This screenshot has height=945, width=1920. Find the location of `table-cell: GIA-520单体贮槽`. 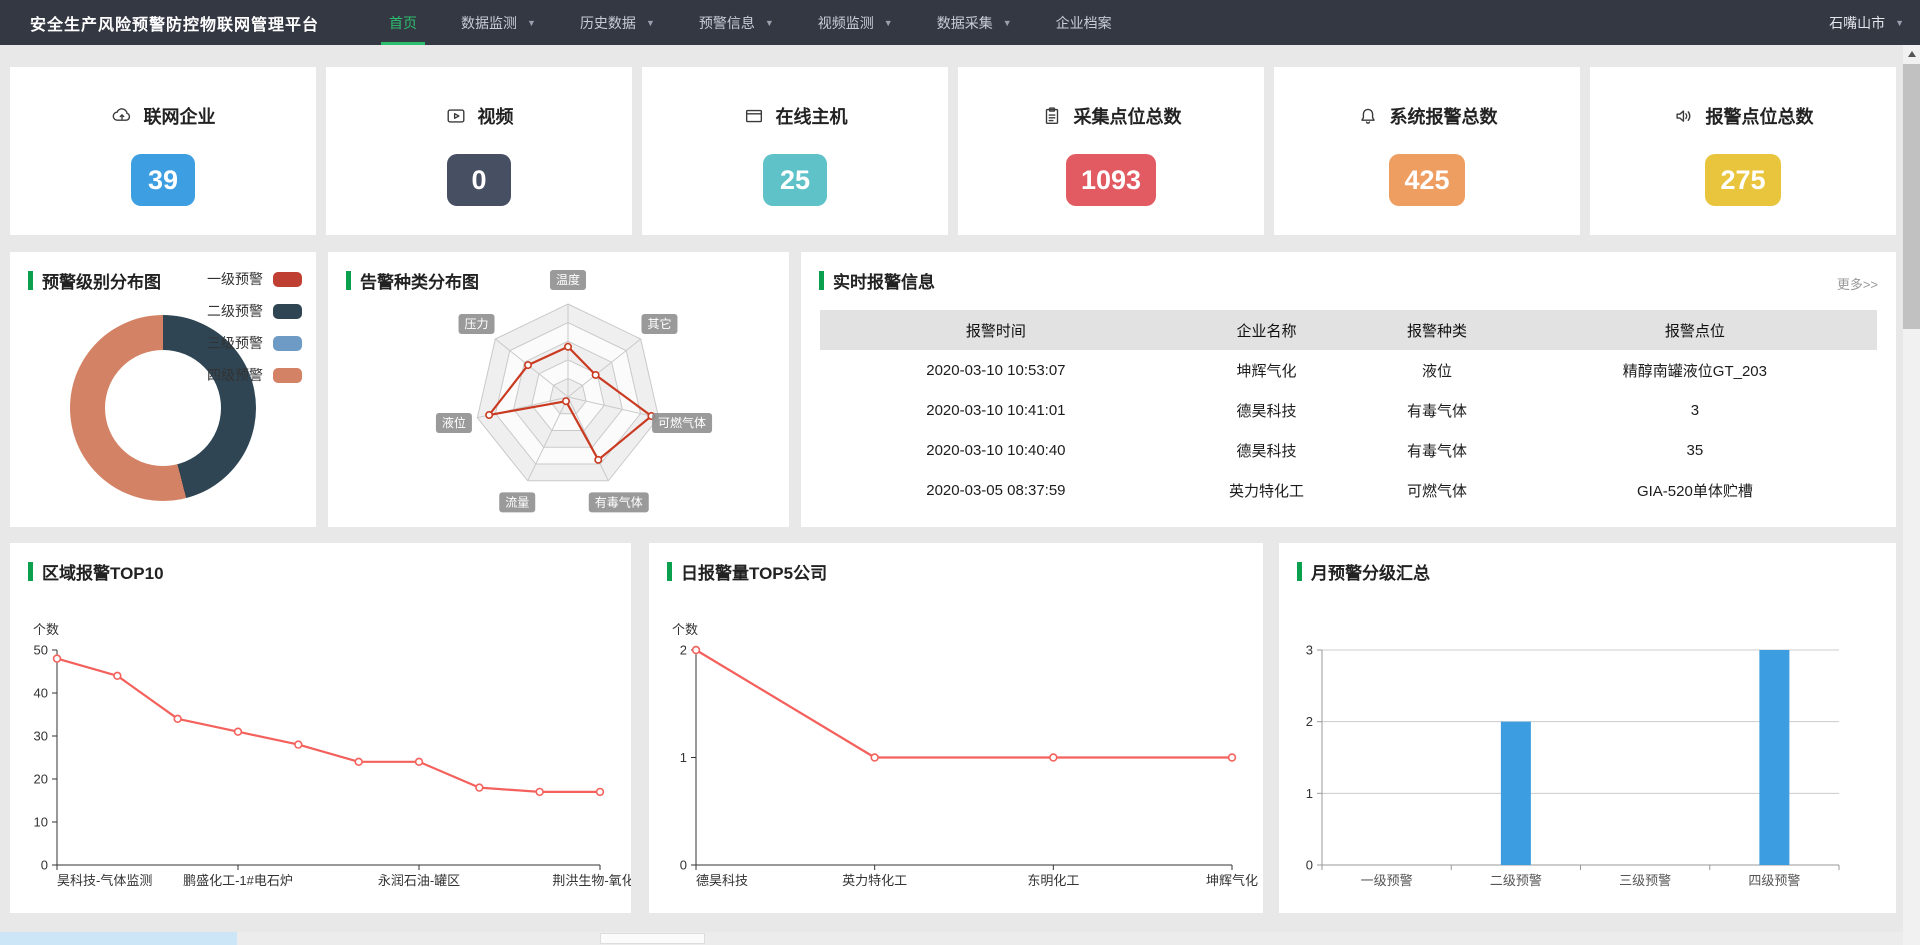

table-cell: GIA-520单体贮槽 is located at coordinates (1694, 491).